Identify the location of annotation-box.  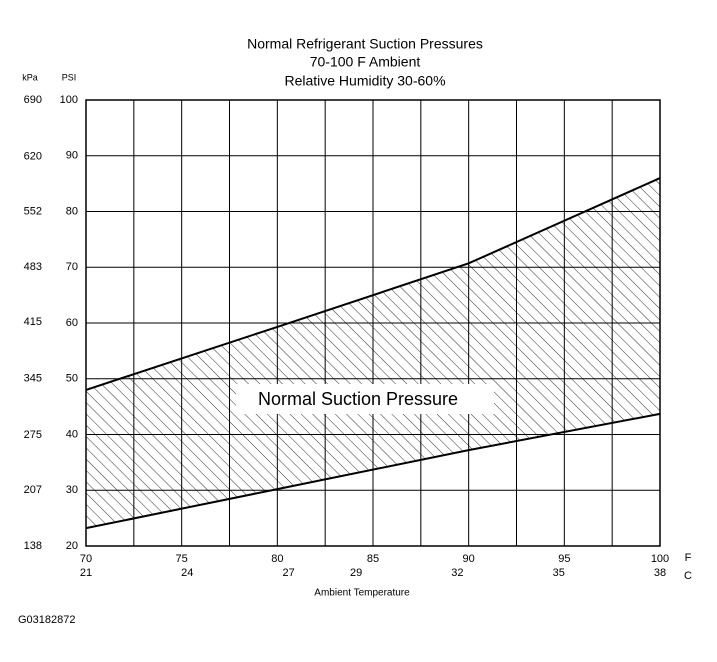
(365, 399).